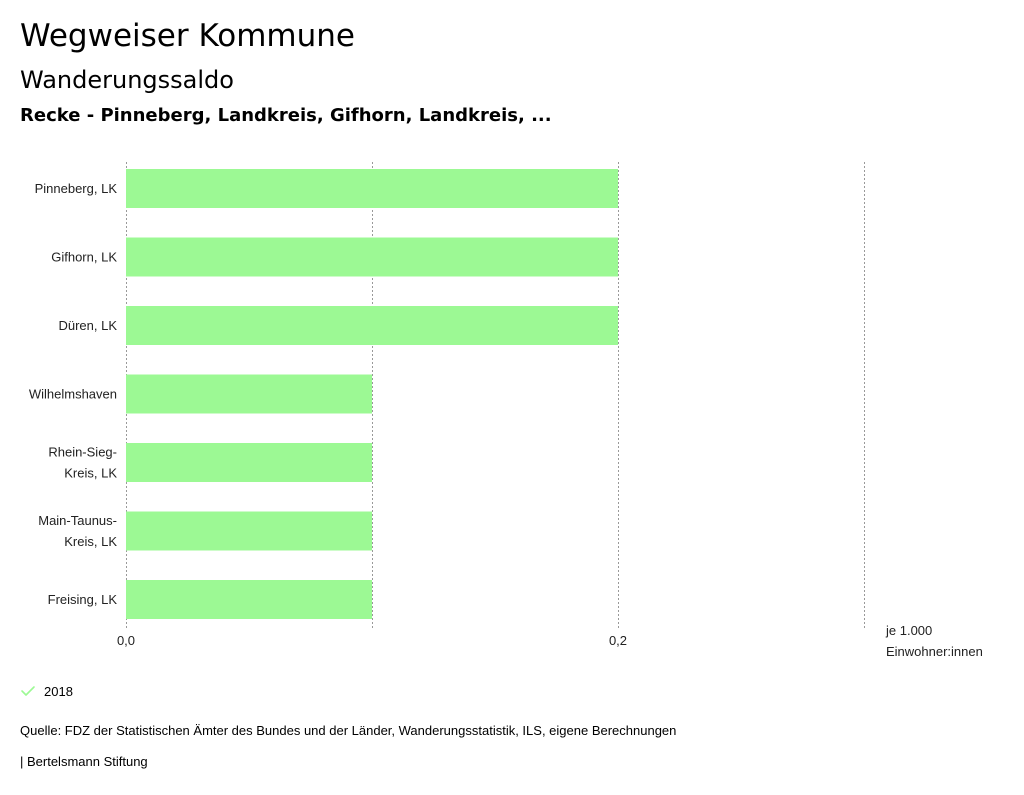 The width and height of the screenshot is (1024, 795). I want to click on legend-item-2018: 2018, so click(46, 691).